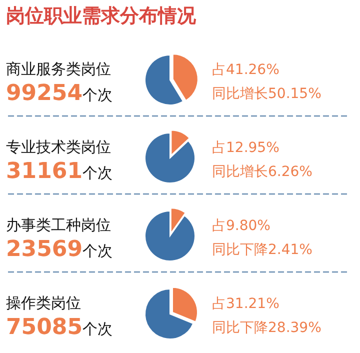  I want to click on text: 占41.26%, so click(246, 70).